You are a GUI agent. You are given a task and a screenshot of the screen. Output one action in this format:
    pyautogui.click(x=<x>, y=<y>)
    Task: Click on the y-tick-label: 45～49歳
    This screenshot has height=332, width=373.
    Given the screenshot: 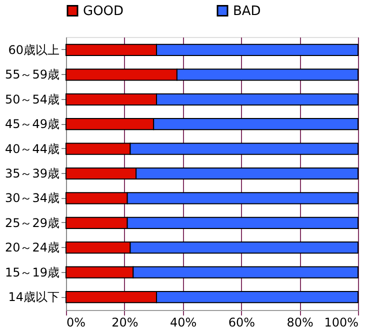 What is the action you would take?
    pyautogui.click(x=32, y=124)
    